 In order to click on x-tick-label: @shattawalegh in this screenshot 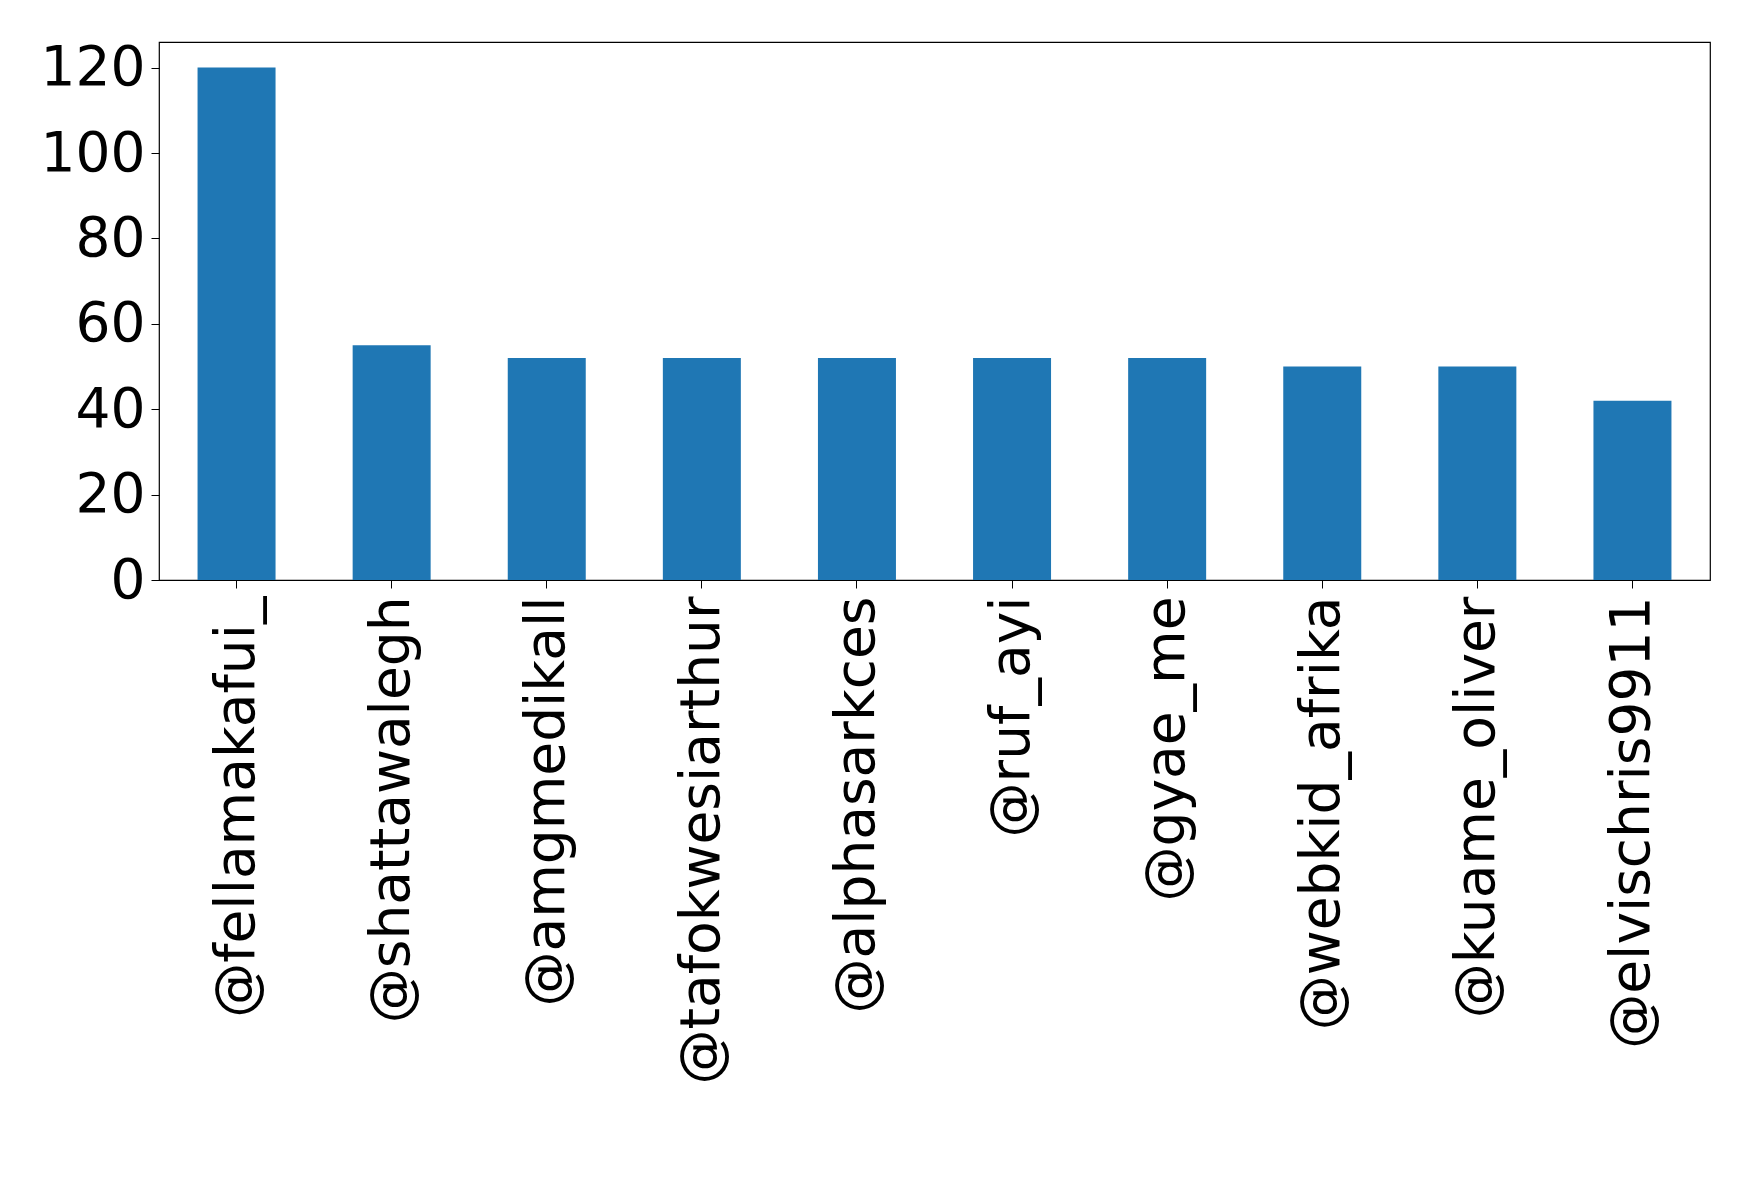, I will do `click(389, 810)`.